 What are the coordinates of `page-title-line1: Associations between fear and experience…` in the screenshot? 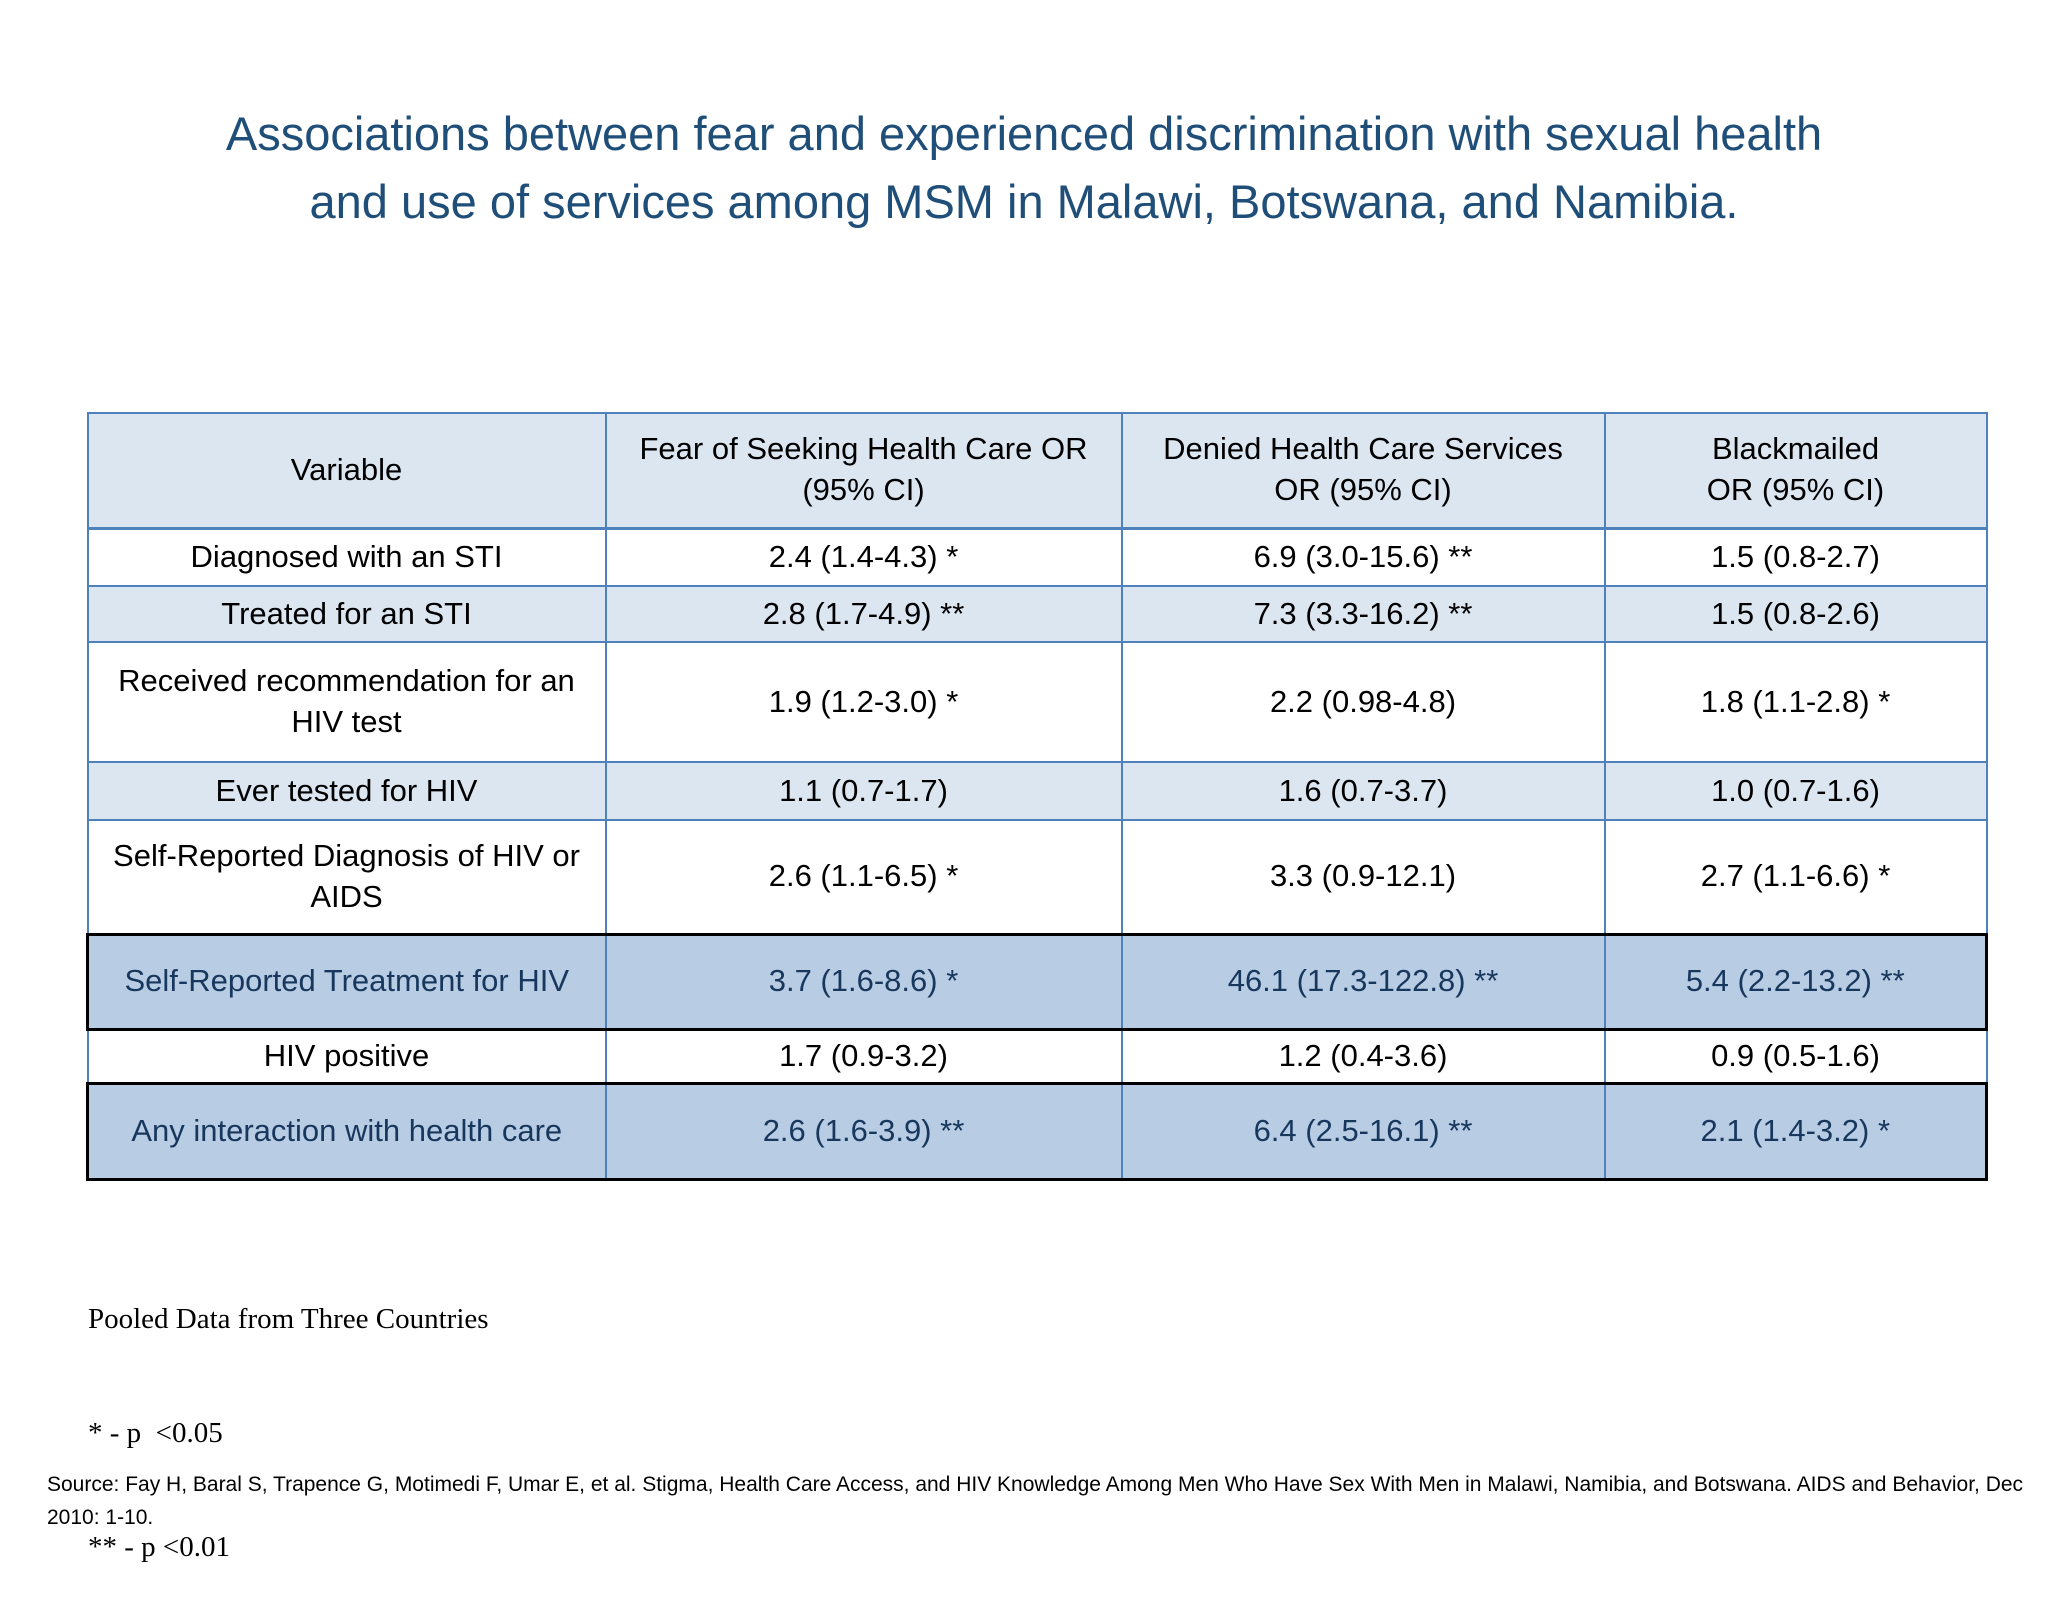 It's located at (1024, 133).